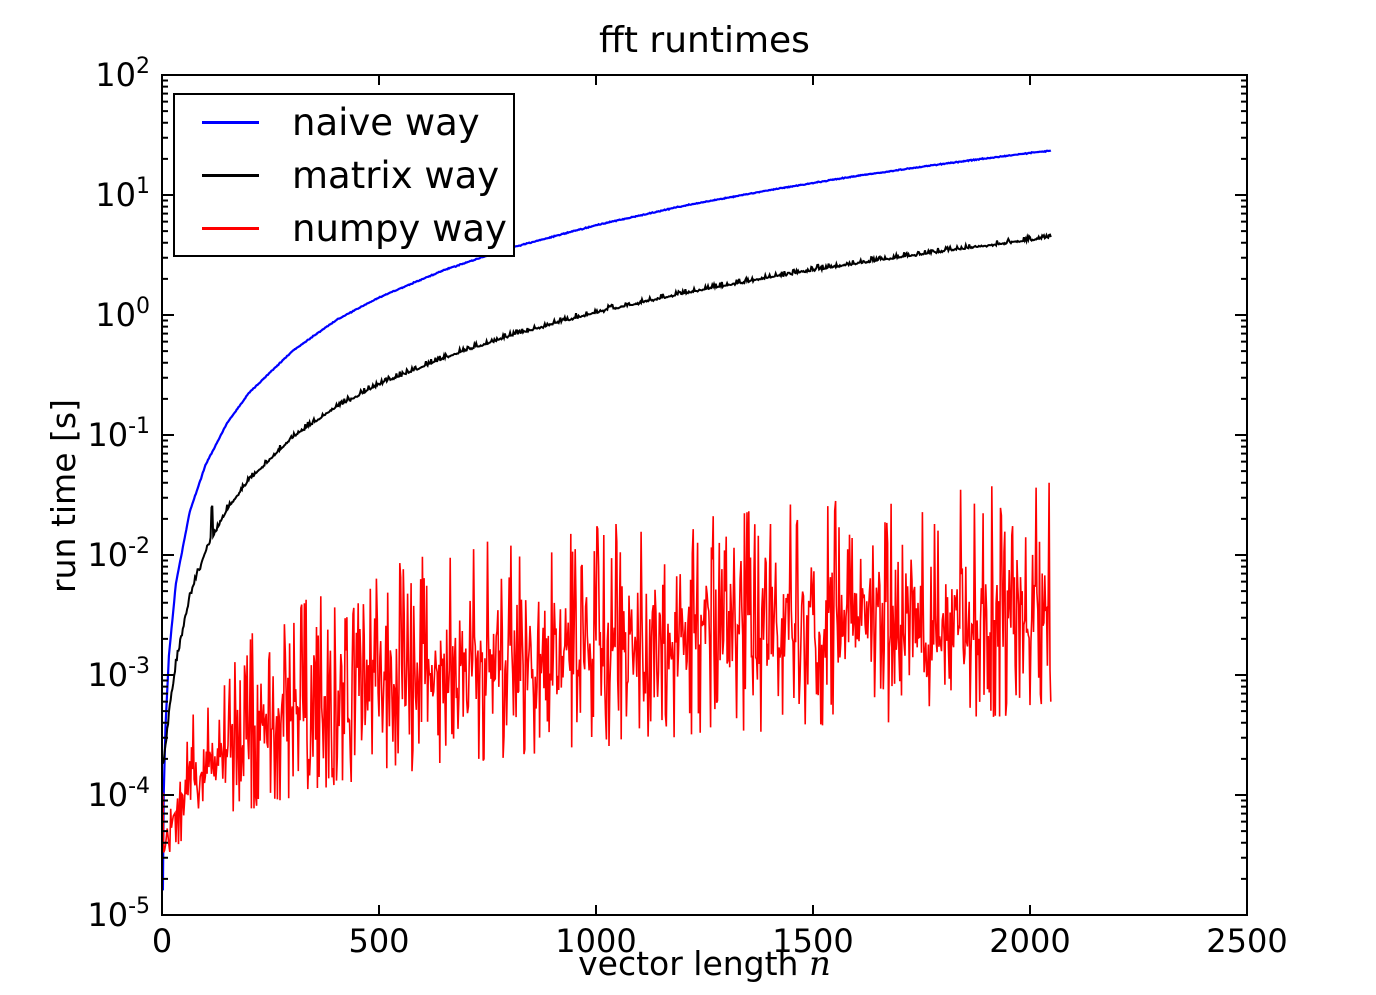 The height and width of the screenshot is (995, 1376). Describe the element at coordinates (1247, 941) in the screenshot. I see `x-tick-label-2500: 2500` at that location.